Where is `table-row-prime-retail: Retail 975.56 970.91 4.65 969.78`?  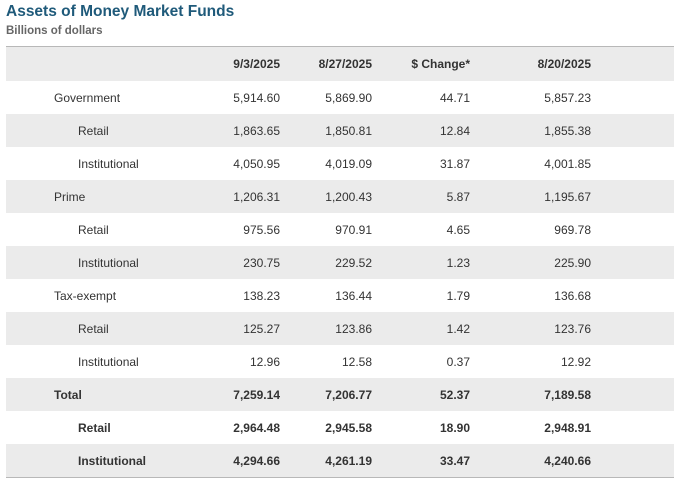 table-row-prime-retail: Retail 975.56 970.91 4.65 969.78 is located at coordinates (340, 229).